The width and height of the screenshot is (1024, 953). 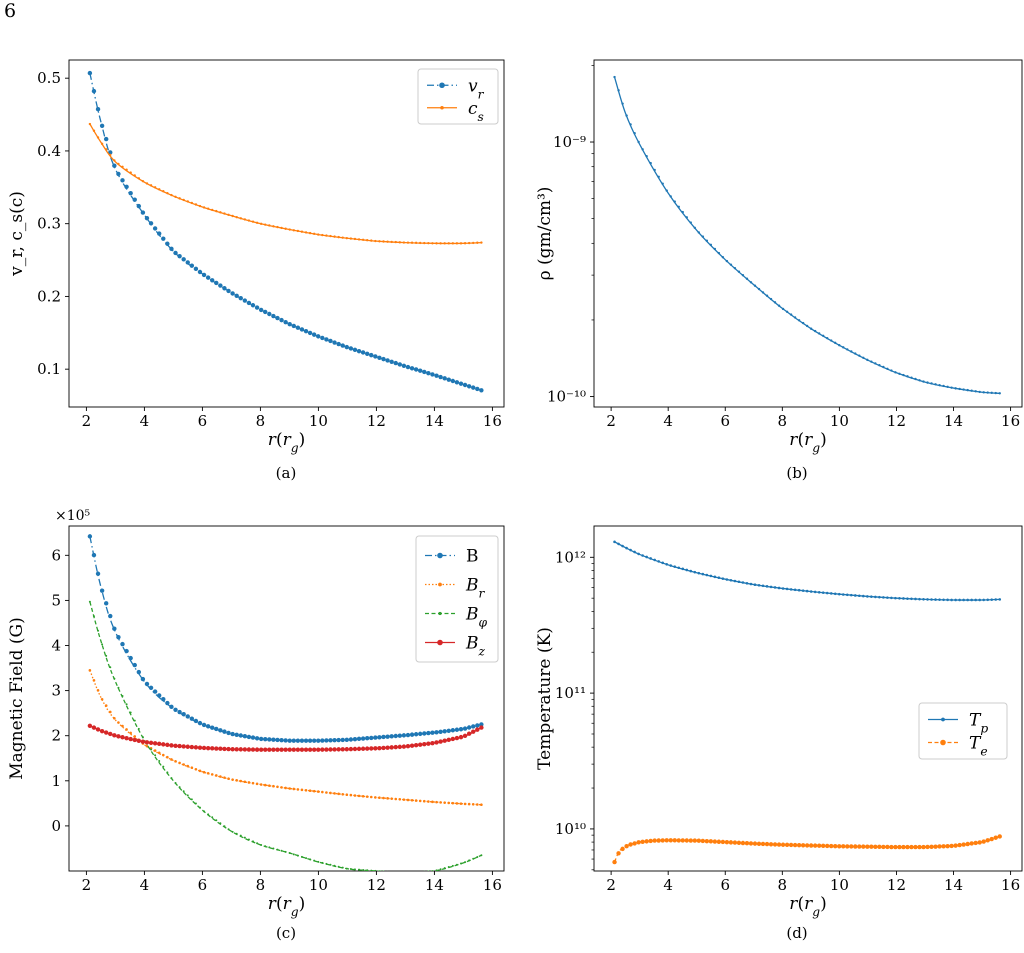 I want to click on x-tick-label: 6, so click(x=725, y=421).